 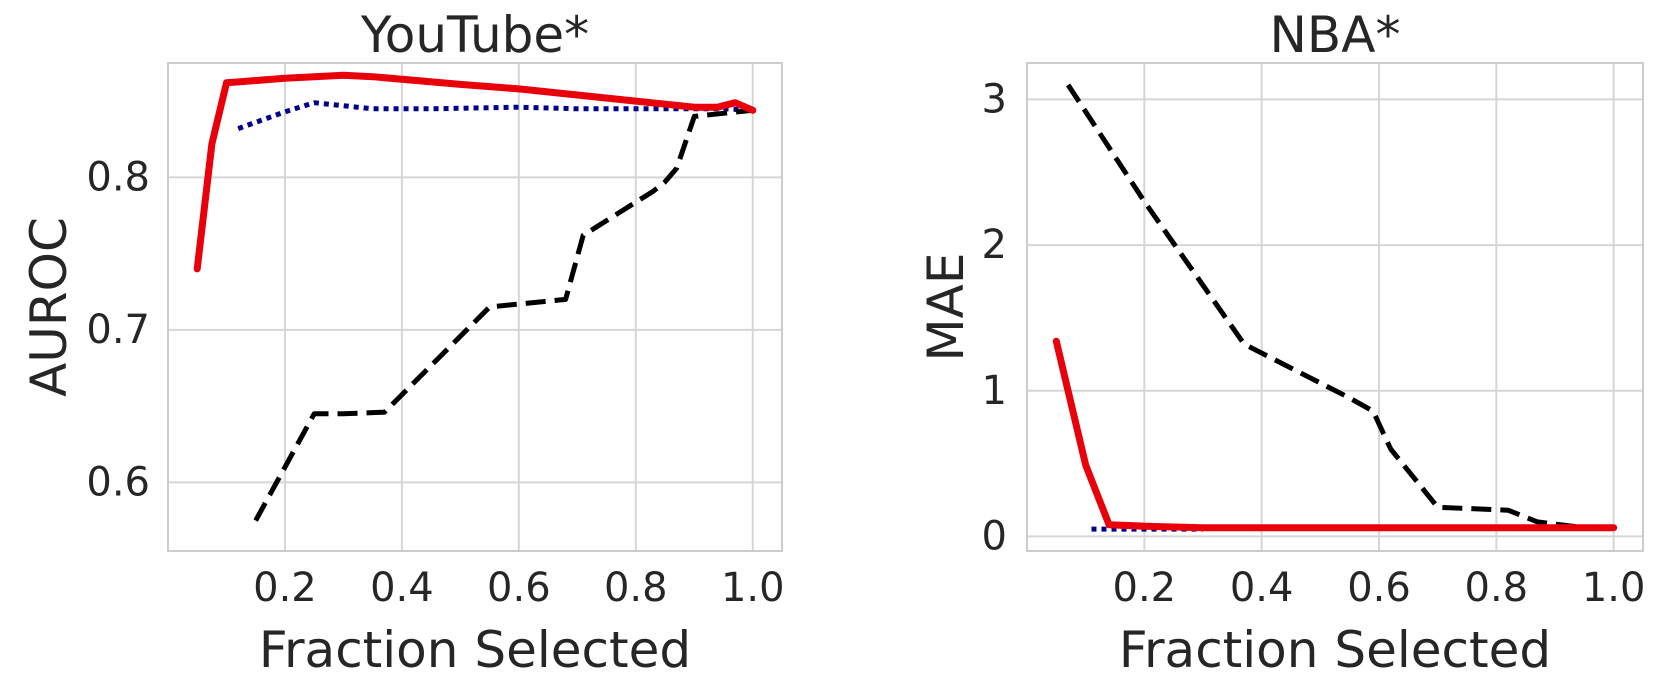 I want to click on youtube-y-tick-label: 0.7, so click(x=118, y=330).